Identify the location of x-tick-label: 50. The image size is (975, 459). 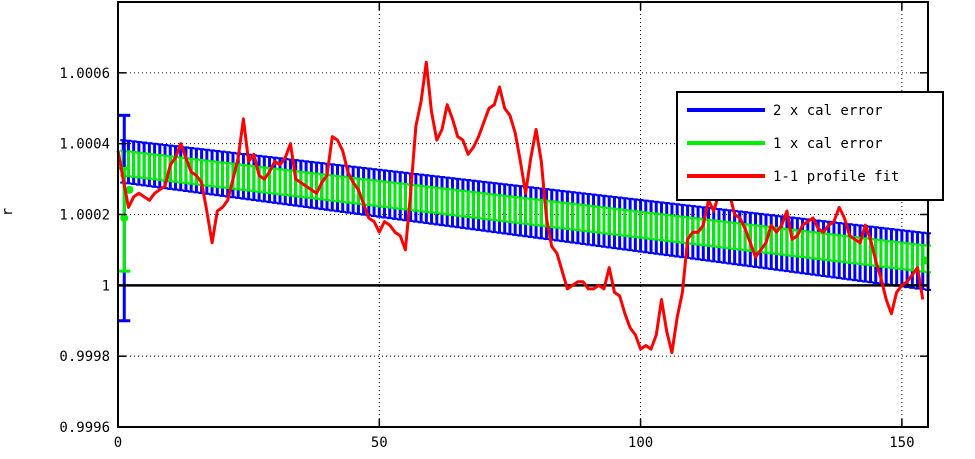
(379, 443).